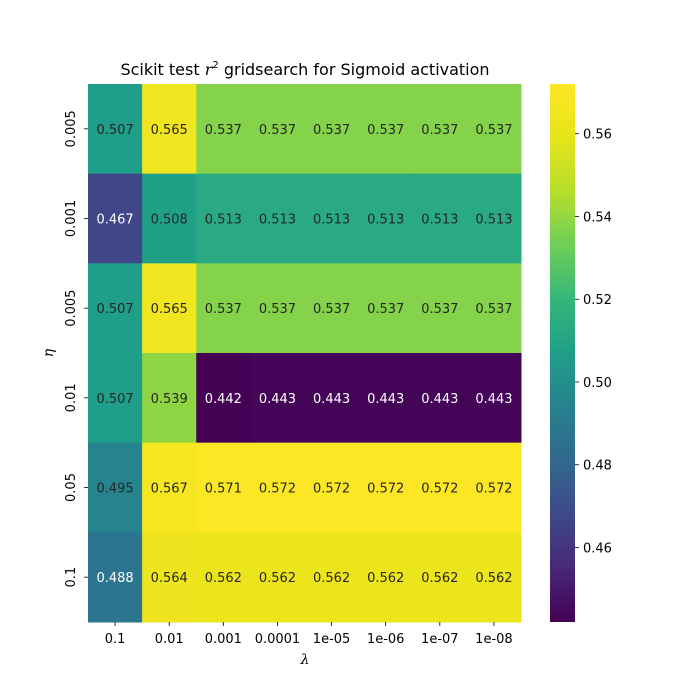 The width and height of the screenshot is (700, 700). Describe the element at coordinates (386, 639) in the screenshot. I see `x-tick-label: 1e-06` at that location.